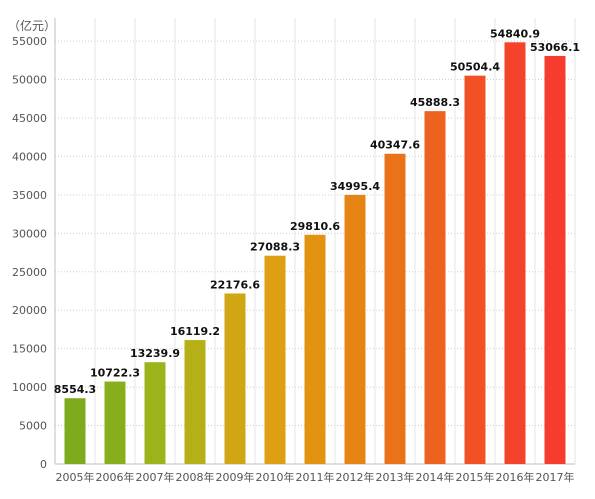  What do you see at coordinates (29, 156) in the screenshot?
I see `y-tick-label: 40000` at bounding box center [29, 156].